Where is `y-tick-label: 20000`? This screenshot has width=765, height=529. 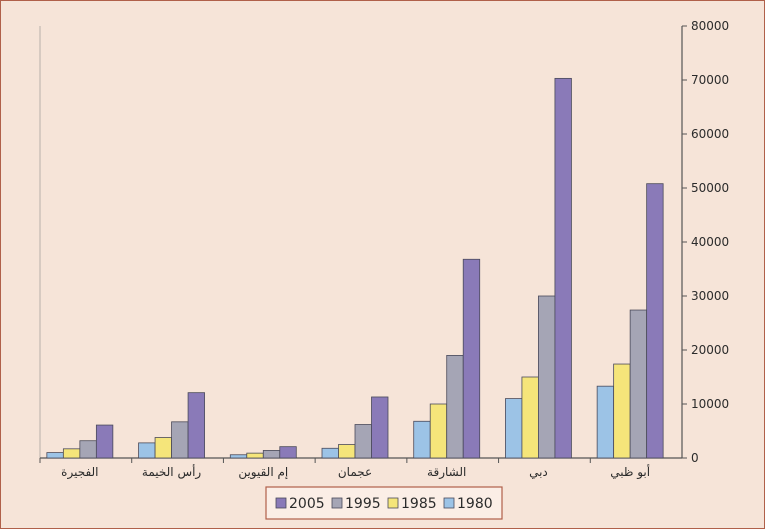
y-tick-label: 20000 is located at coordinates (710, 350).